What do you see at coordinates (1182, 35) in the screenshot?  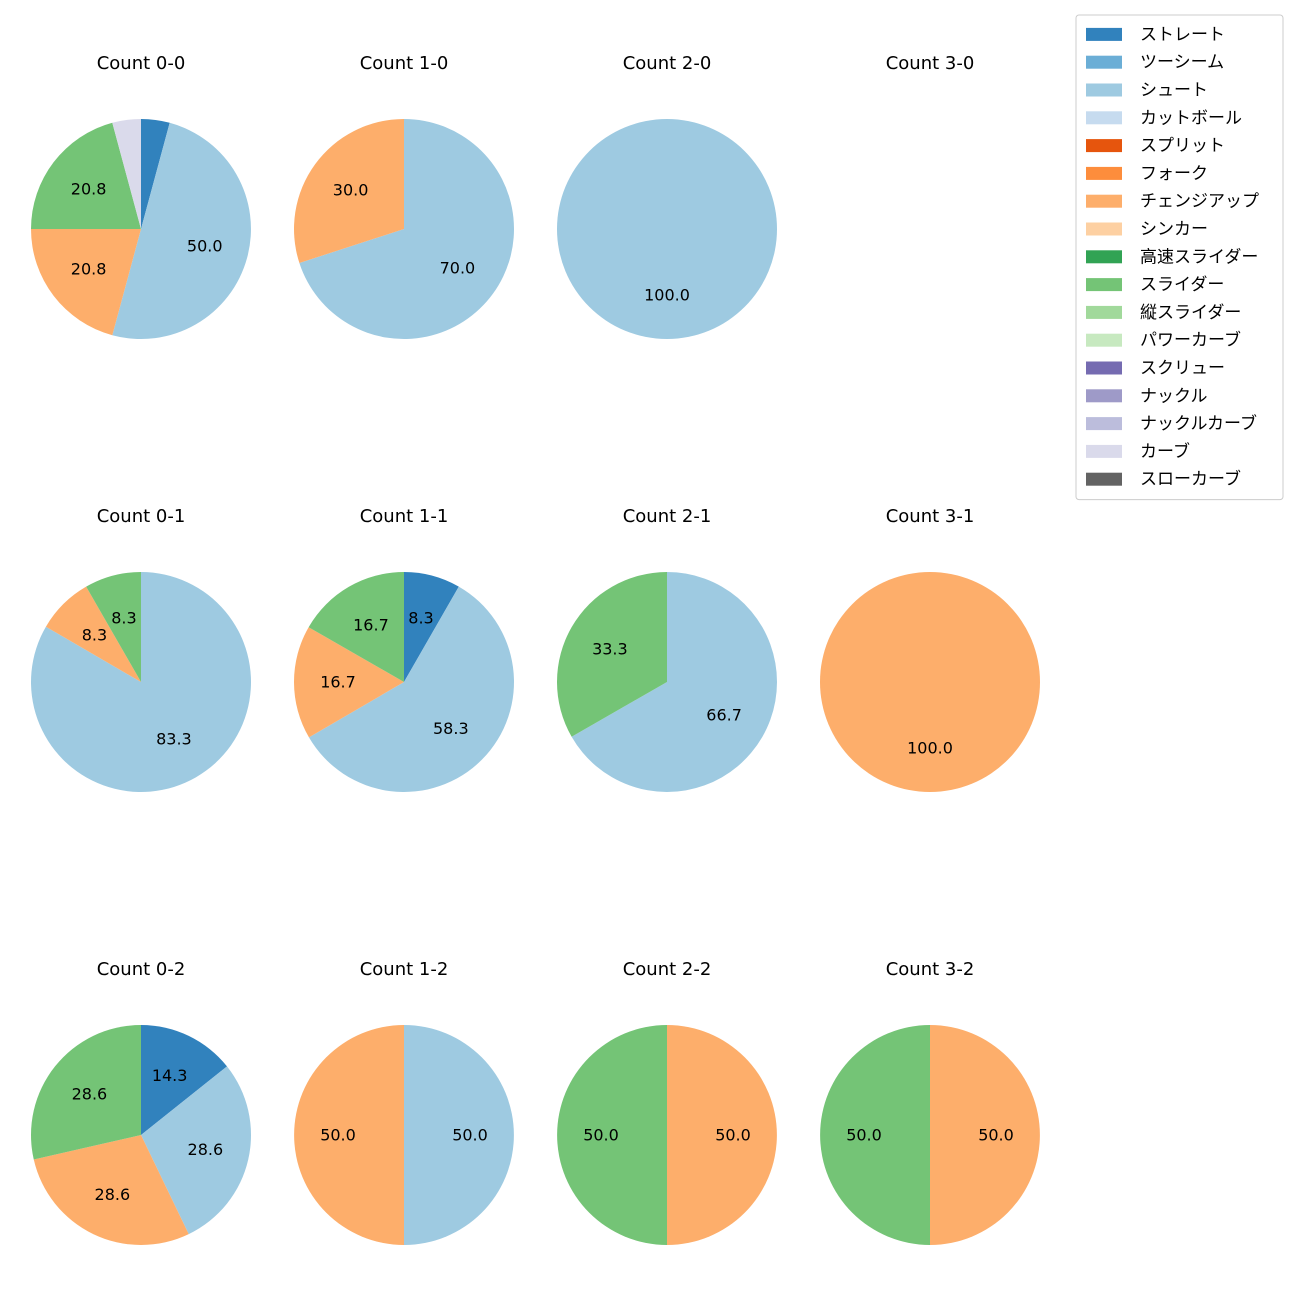 I see `legend-label: ストレート` at bounding box center [1182, 35].